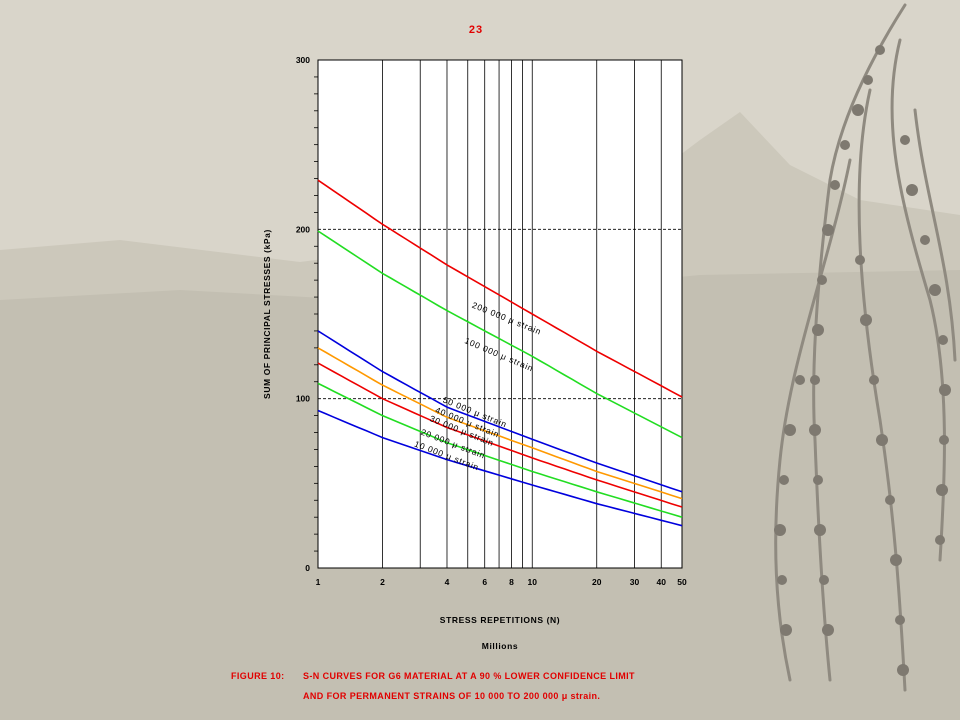 The width and height of the screenshot is (960, 720). I want to click on x-tick-40: 40, so click(662, 582).